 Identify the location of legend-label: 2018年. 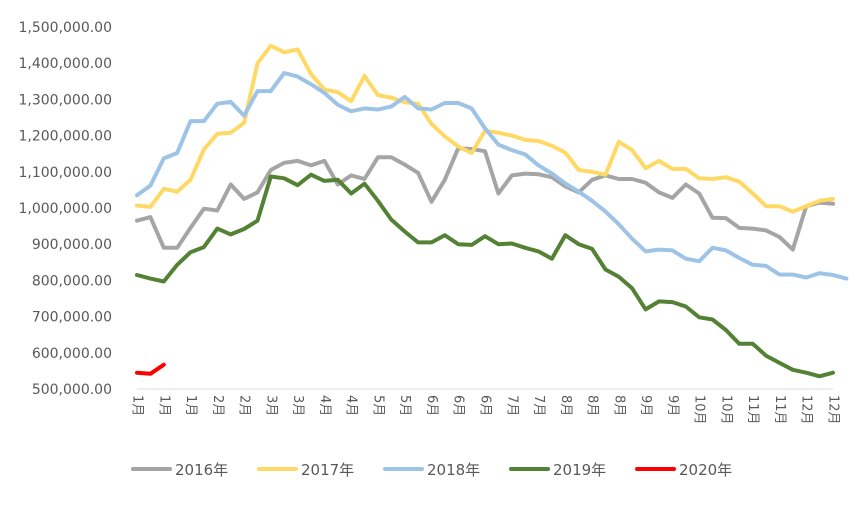
(453, 470).